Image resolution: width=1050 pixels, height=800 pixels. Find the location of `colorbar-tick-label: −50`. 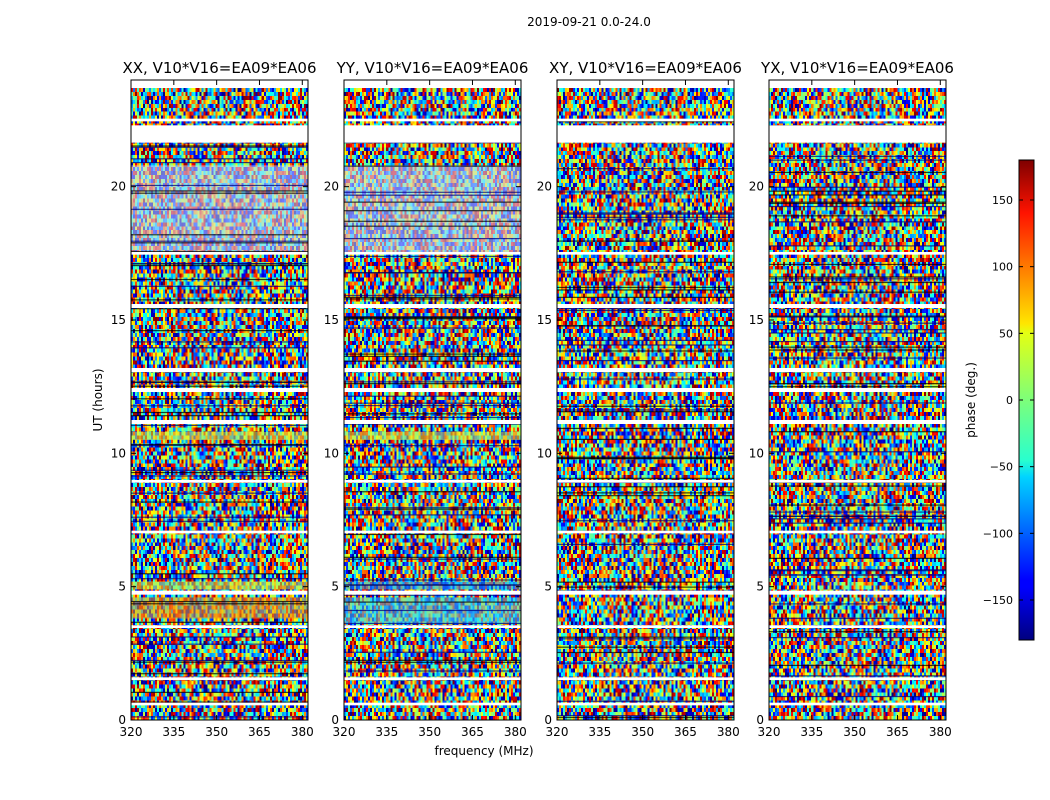

colorbar-tick-label: −50 is located at coordinates (1001, 467).